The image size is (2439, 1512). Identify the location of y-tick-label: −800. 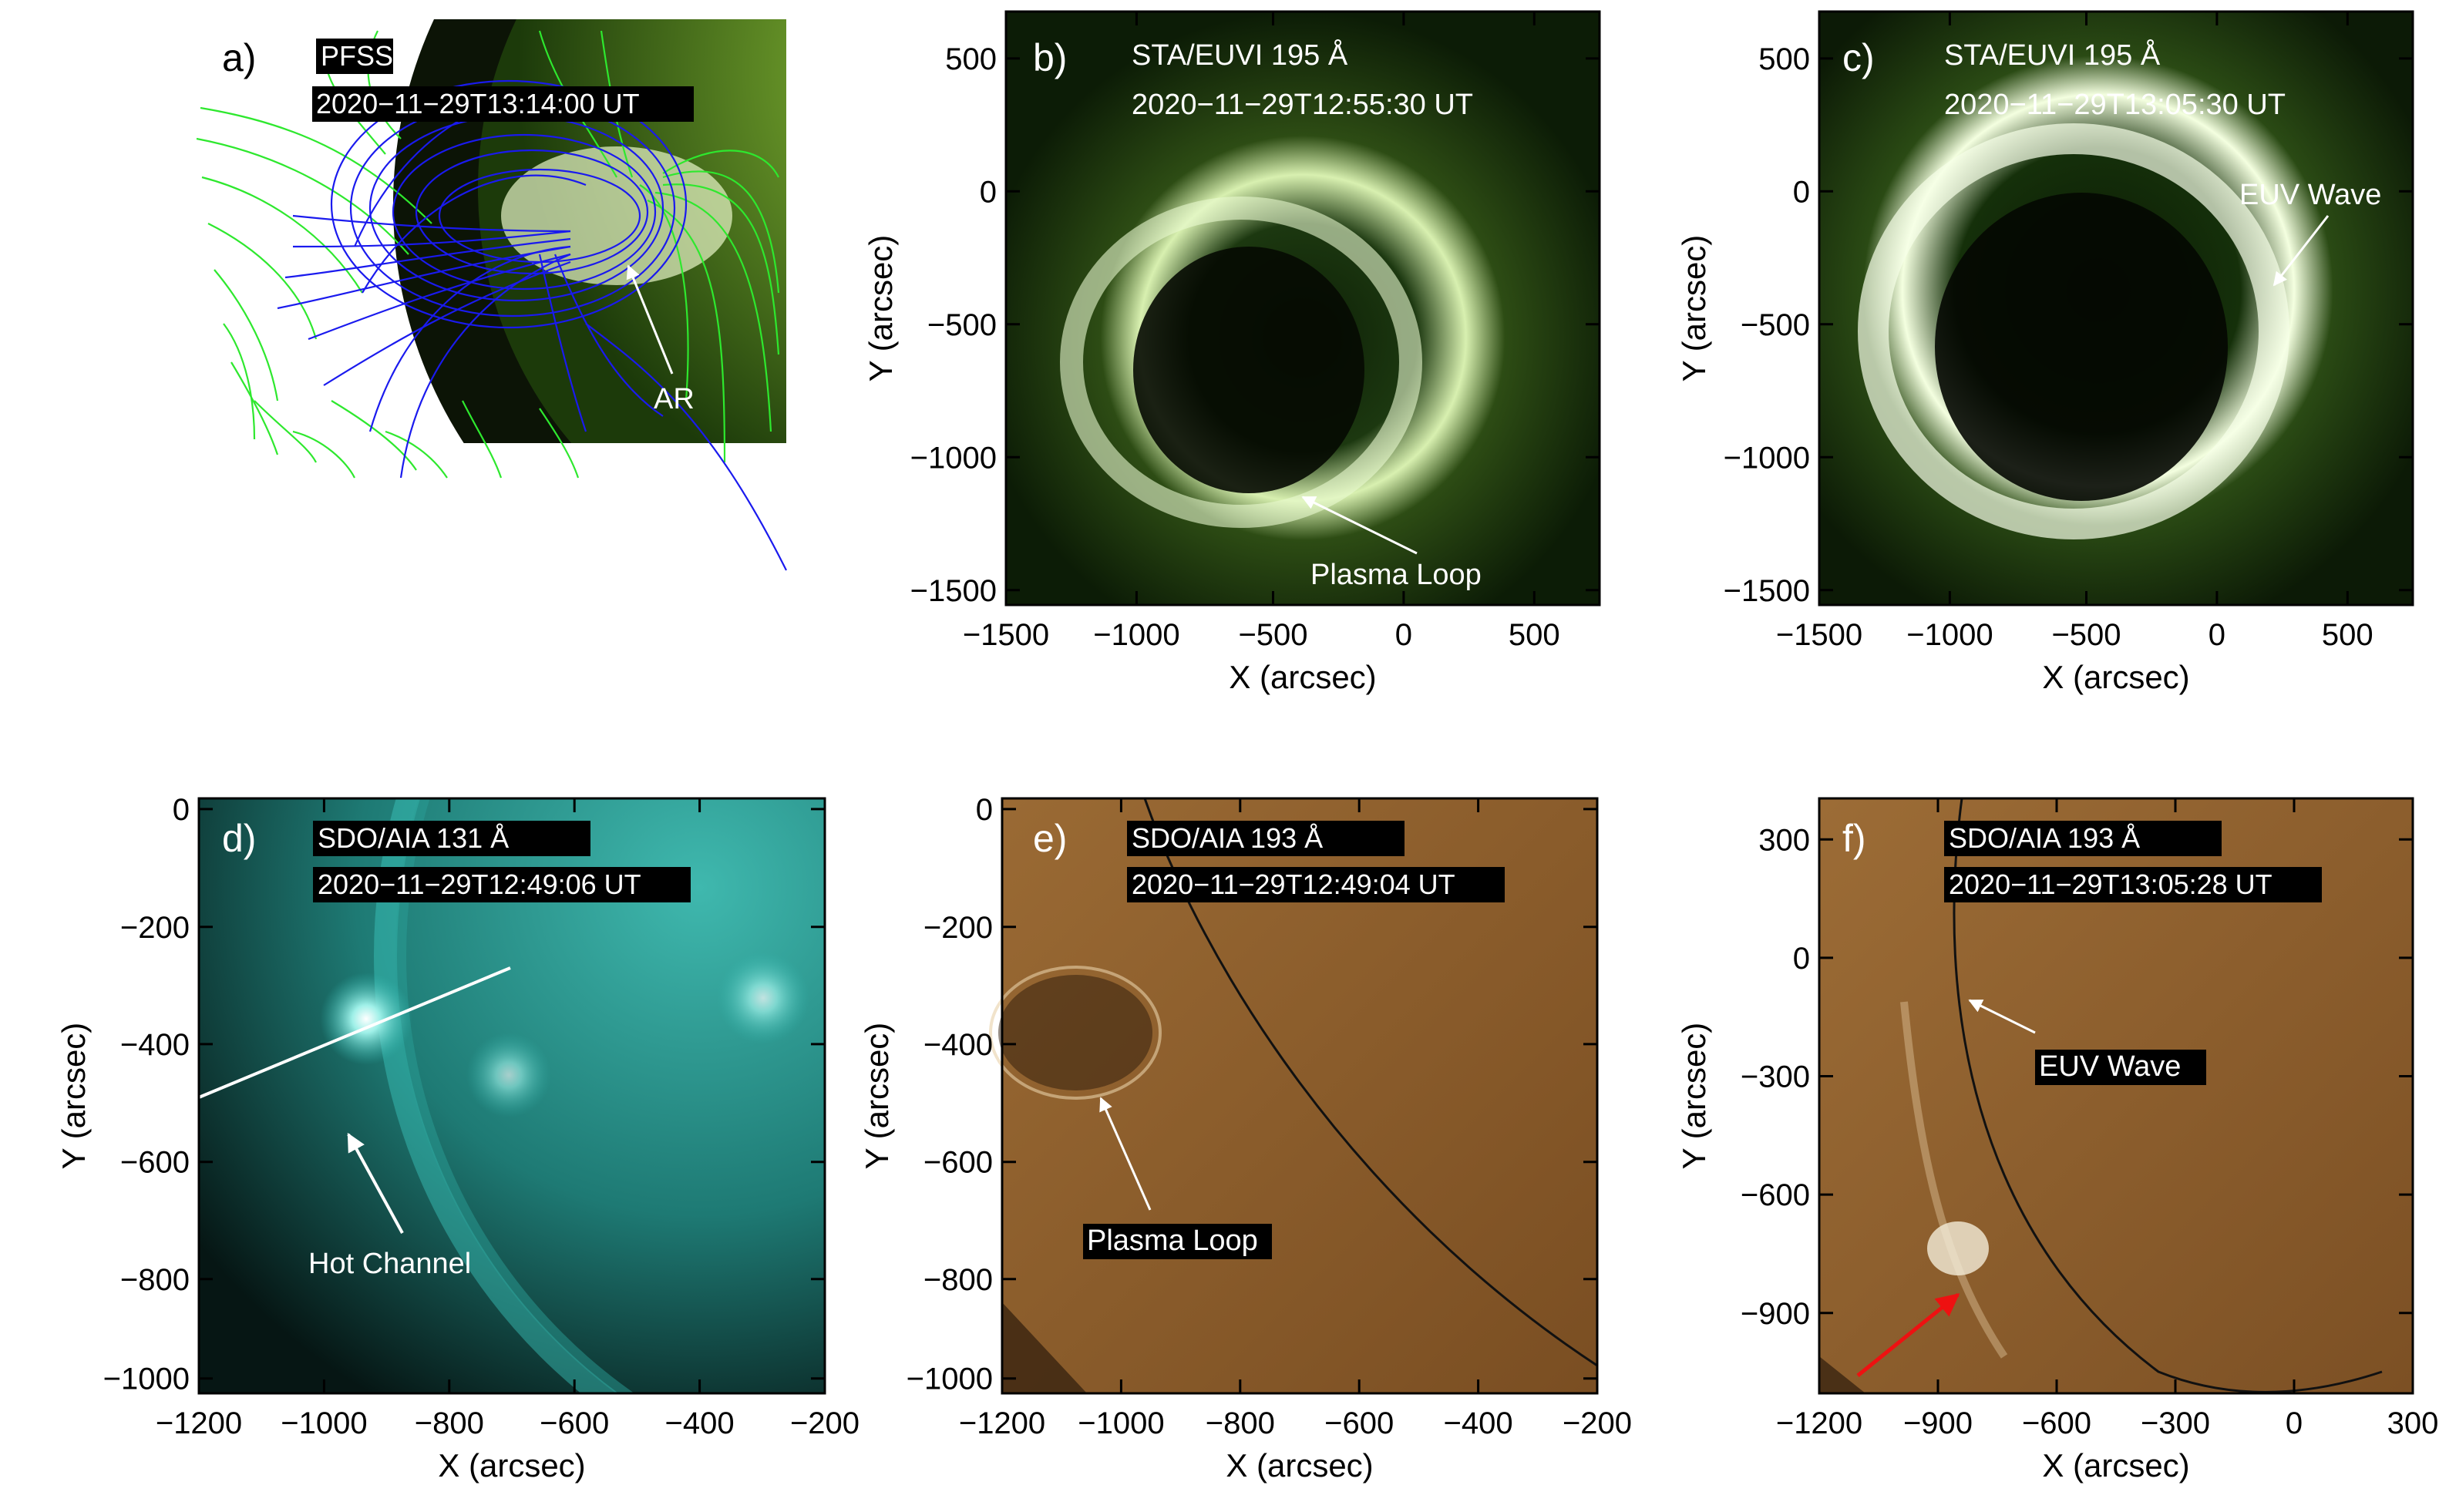
(958, 1280).